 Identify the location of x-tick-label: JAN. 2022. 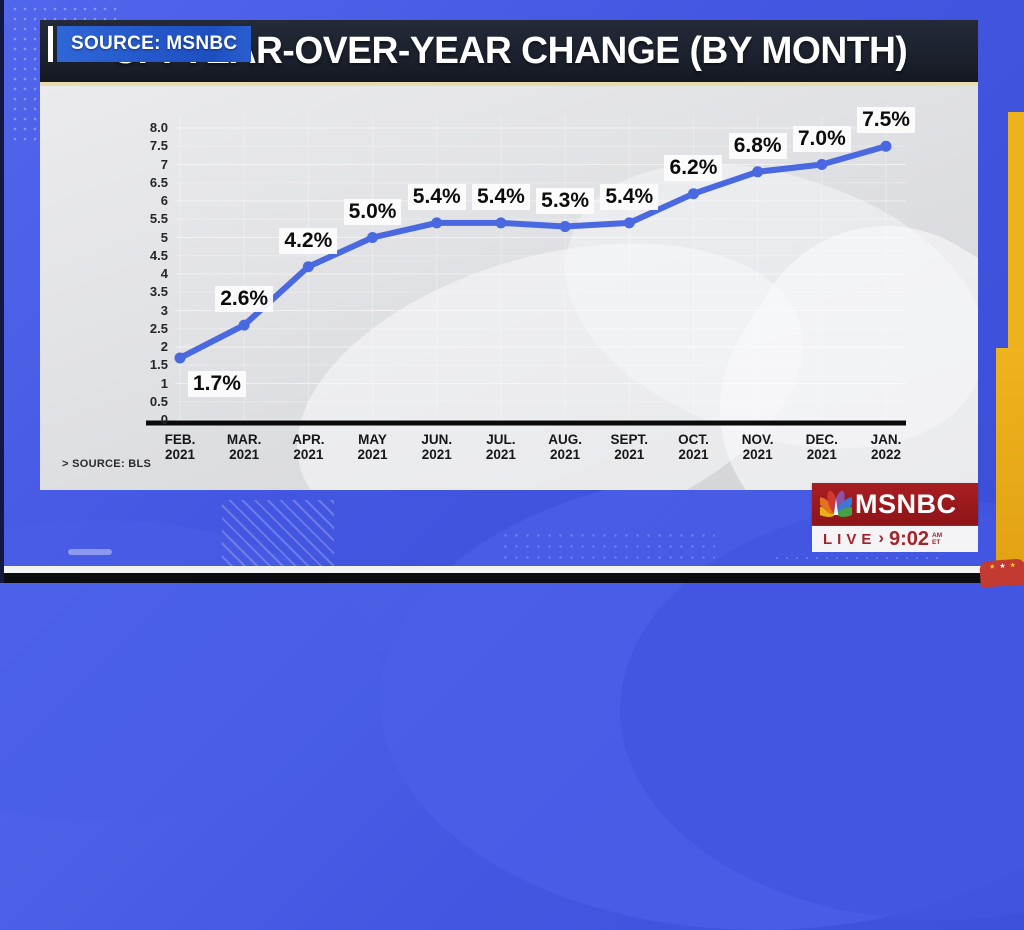
(886, 447).